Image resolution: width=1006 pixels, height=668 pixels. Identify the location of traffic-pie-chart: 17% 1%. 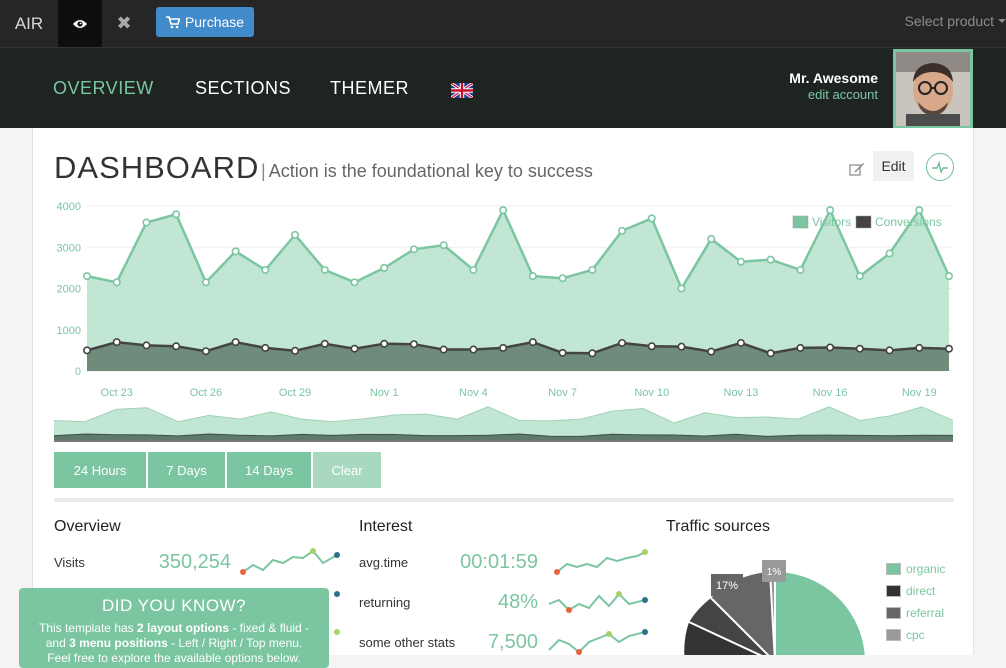
(773, 603).